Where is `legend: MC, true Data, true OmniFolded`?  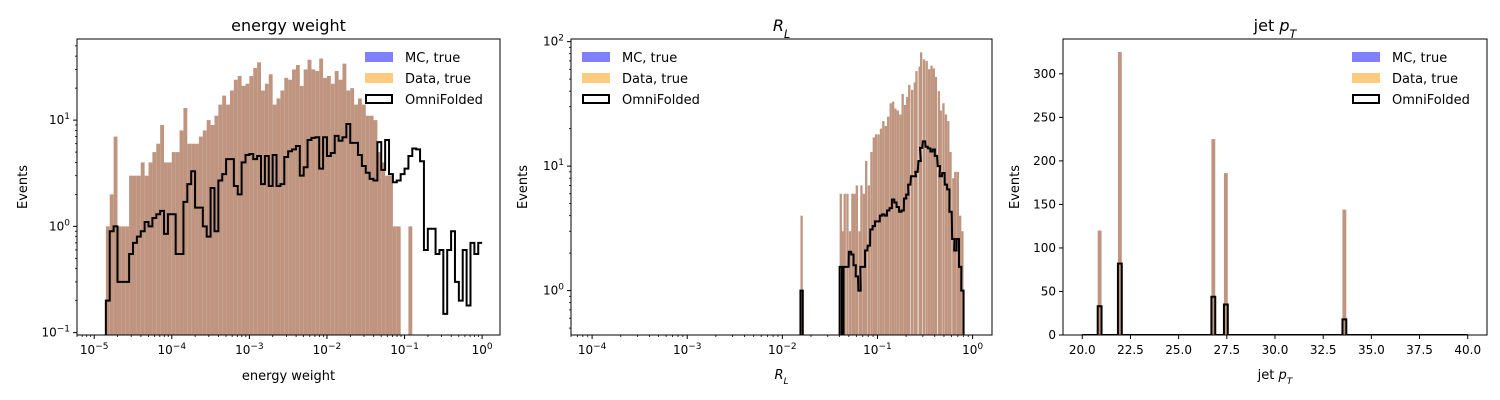 legend: MC, true Data, true OmniFolded is located at coordinates (641, 79).